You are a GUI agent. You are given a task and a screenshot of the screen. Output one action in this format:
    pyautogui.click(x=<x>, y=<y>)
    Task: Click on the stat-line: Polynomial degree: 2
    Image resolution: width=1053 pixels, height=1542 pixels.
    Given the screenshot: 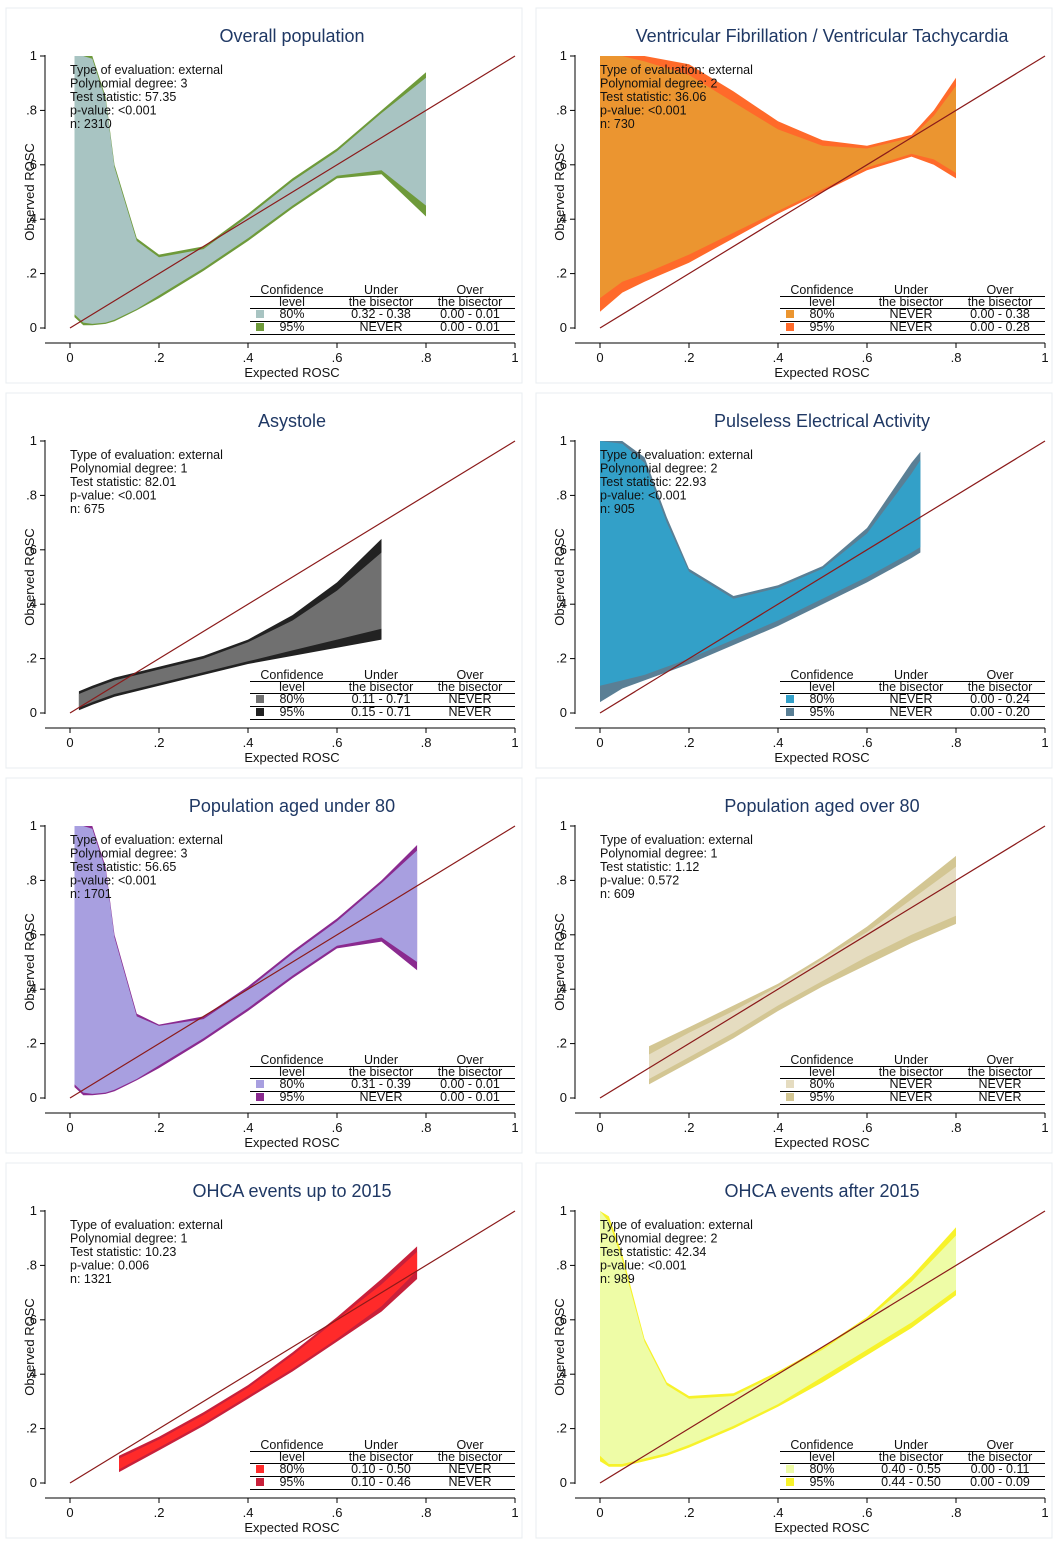 What is the action you would take?
    pyautogui.click(x=658, y=469)
    